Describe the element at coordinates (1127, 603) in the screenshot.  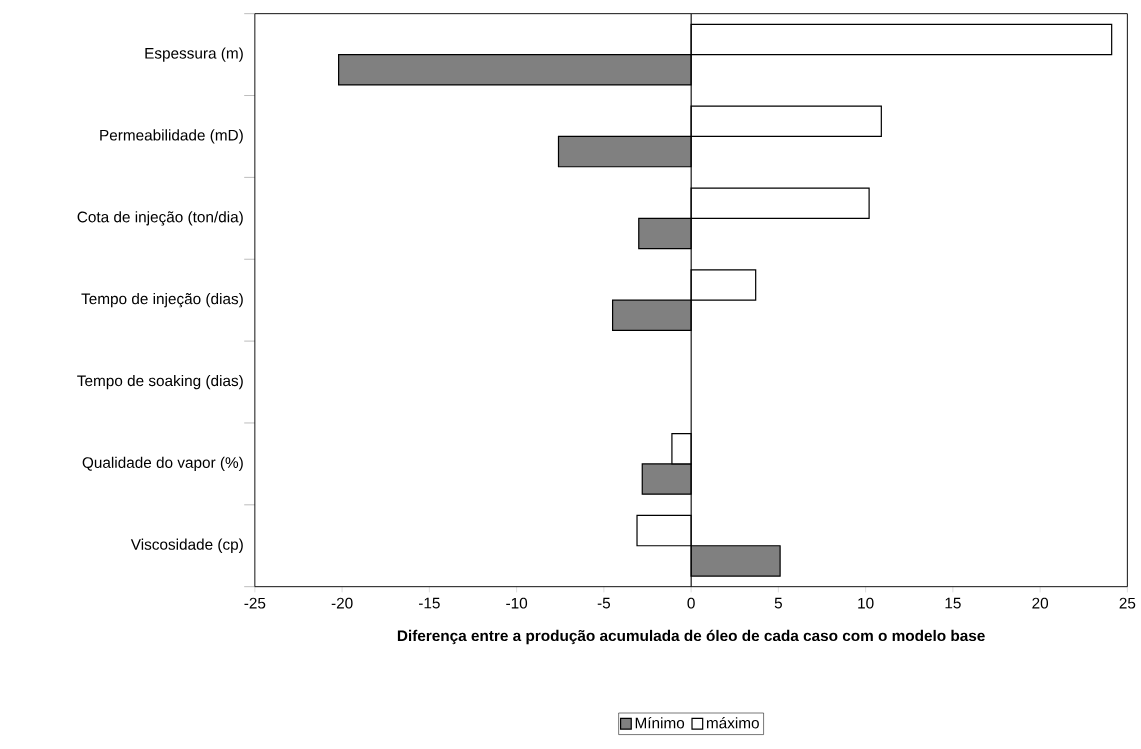
I see `x-tick-label: 25` at that location.